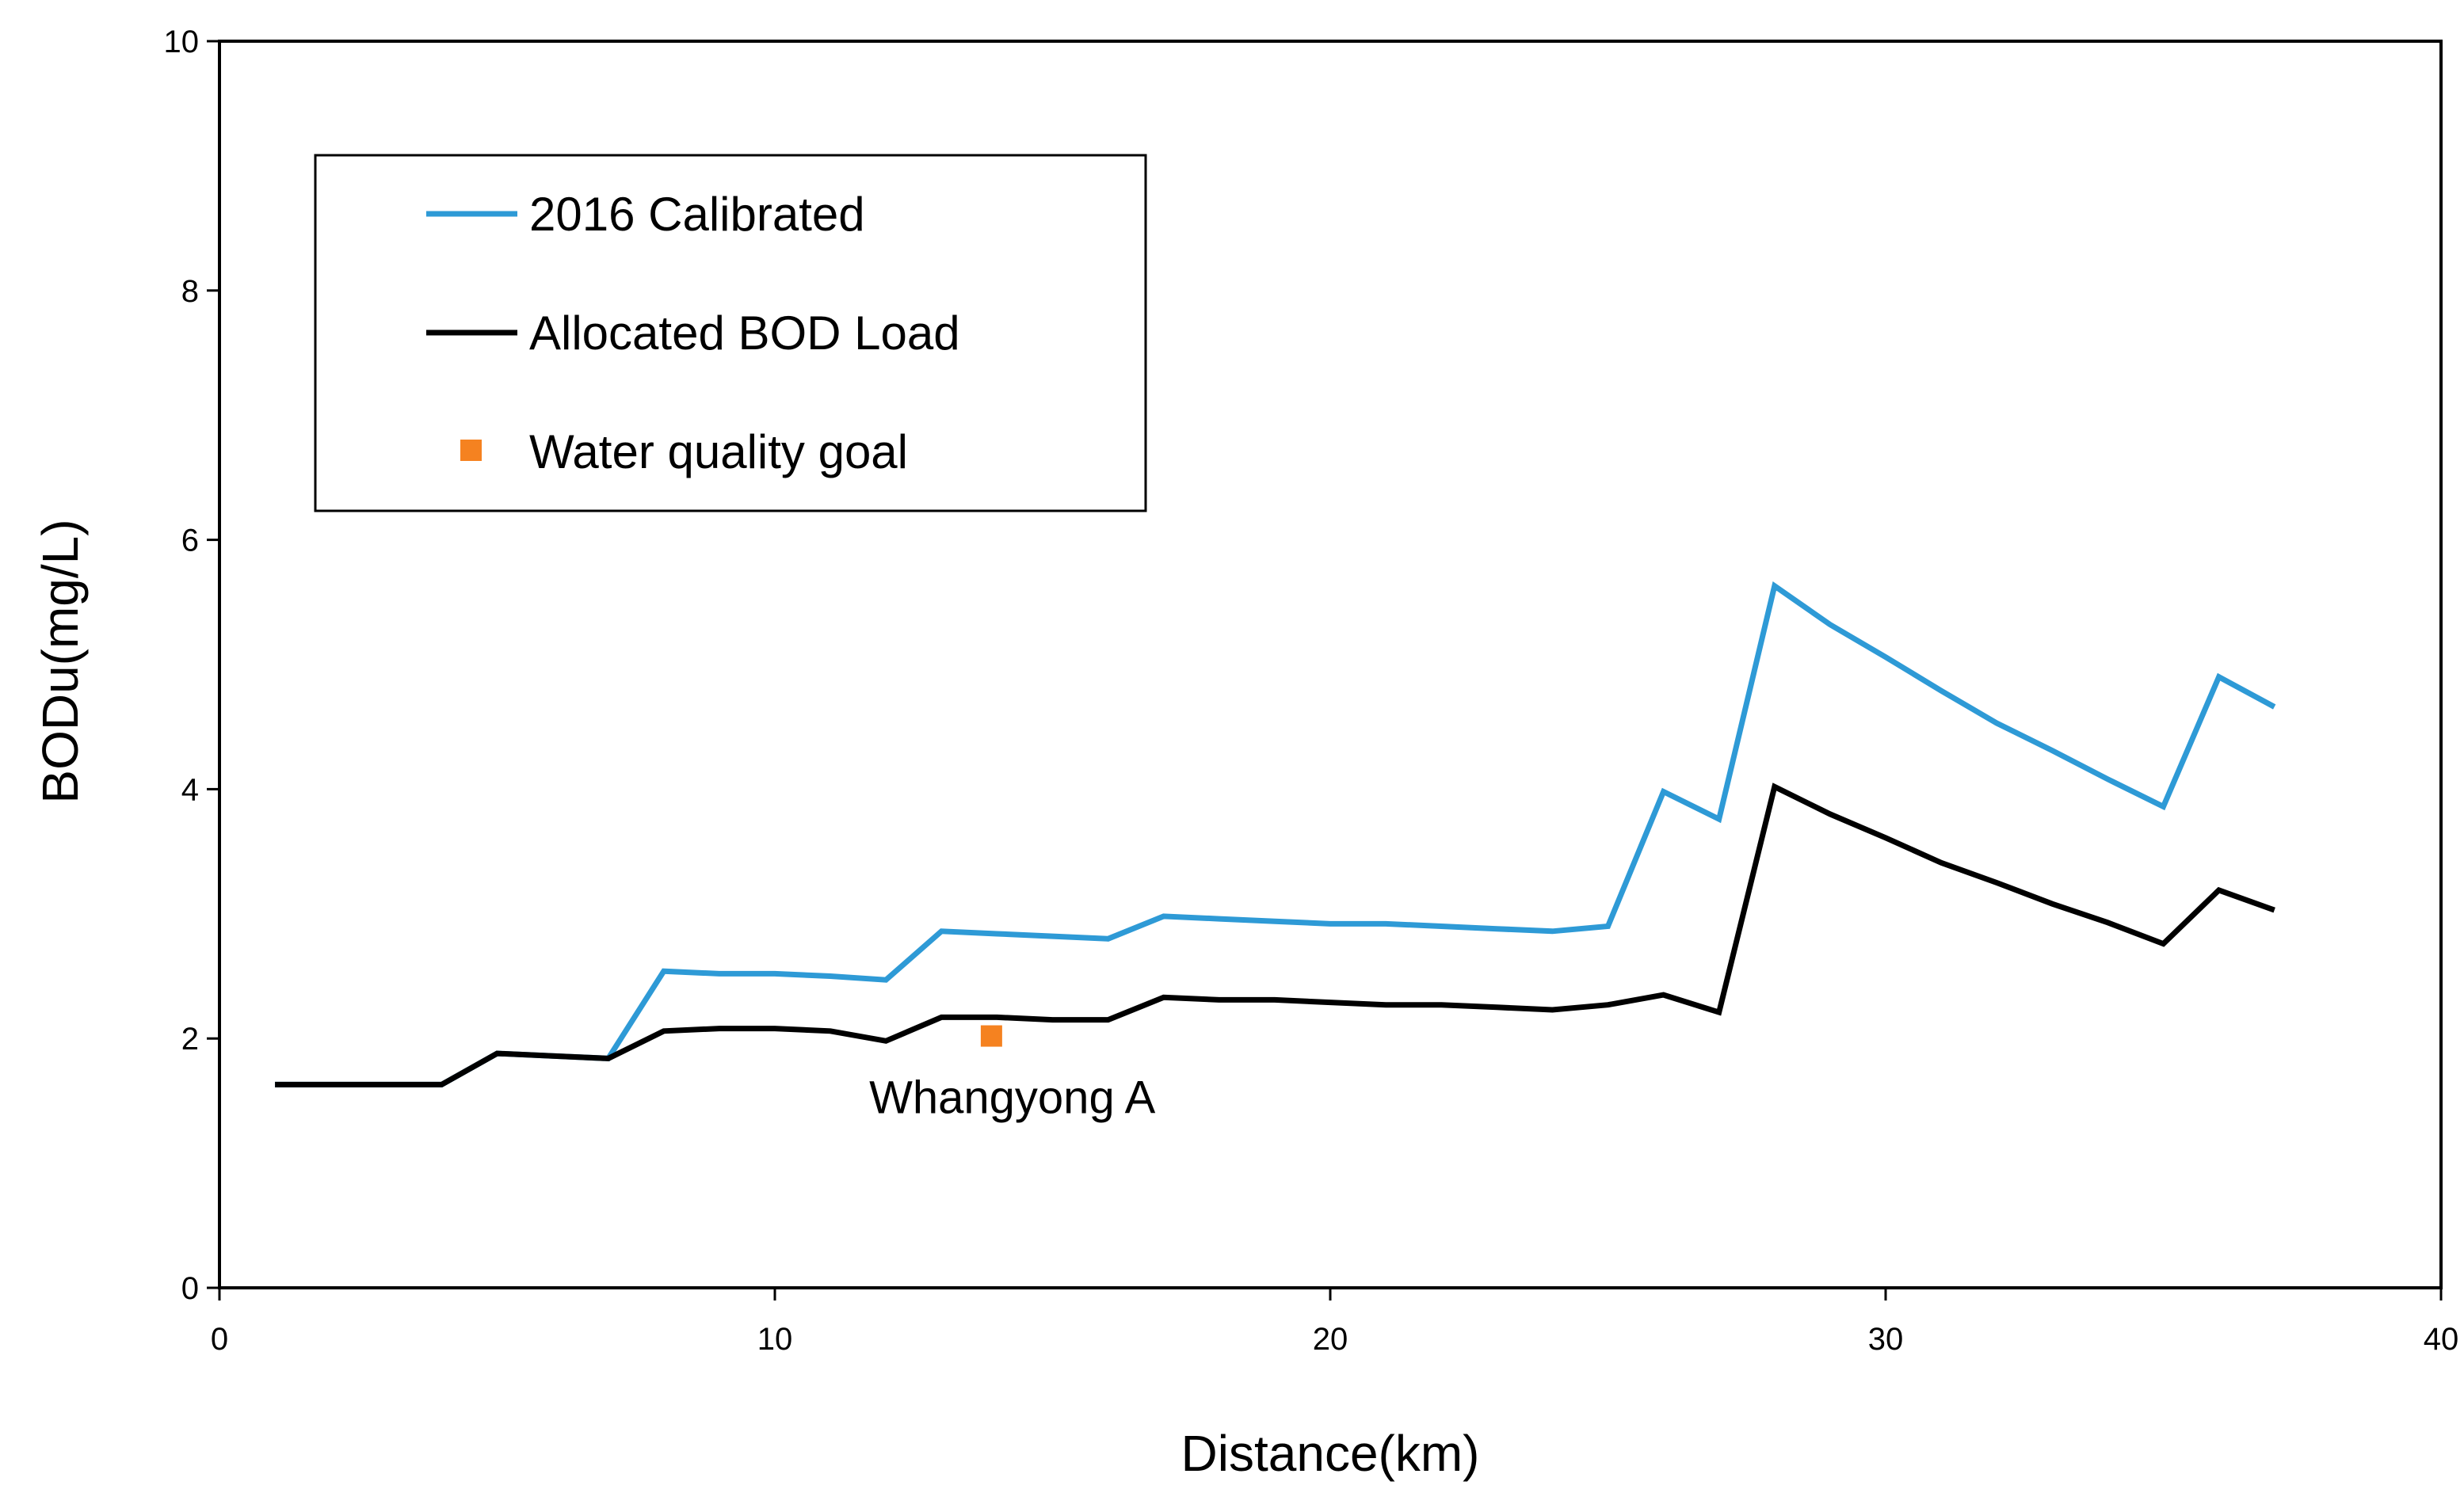  What do you see at coordinates (190, 1289) in the screenshot?
I see `y-tick-label: 0` at bounding box center [190, 1289].